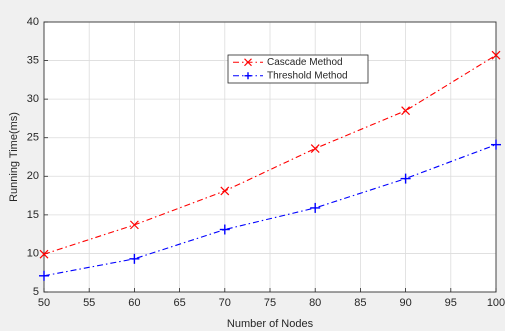 The image size is (505, 331). I want to click on x-tick-label: 70, so click(225, 303).